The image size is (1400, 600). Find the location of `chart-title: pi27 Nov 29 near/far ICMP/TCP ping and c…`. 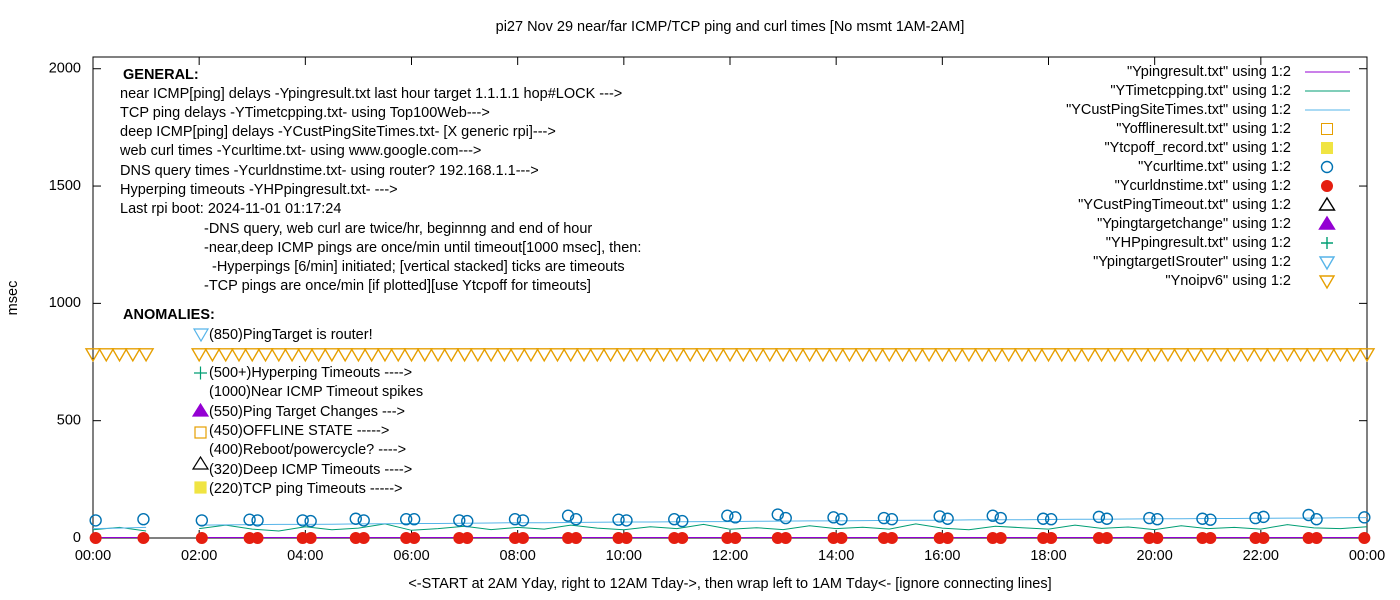

chart-title: pi27 Nov 29 near/far ICMP/TCP ping and c… is located at coordinates (730, 27).